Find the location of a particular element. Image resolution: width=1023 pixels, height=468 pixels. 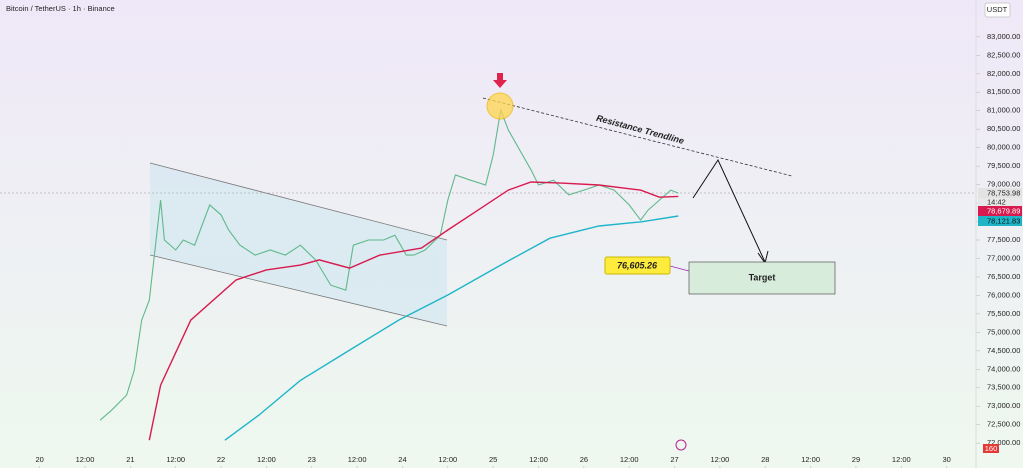

y-tick-label: 73,000.00 is located at coordinates (1003, 405).